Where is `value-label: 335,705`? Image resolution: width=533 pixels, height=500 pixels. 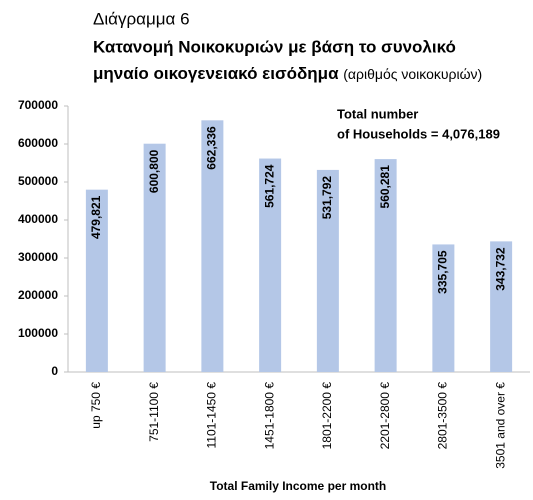
value-label: 335,705 is located at coordinates (443, 272).